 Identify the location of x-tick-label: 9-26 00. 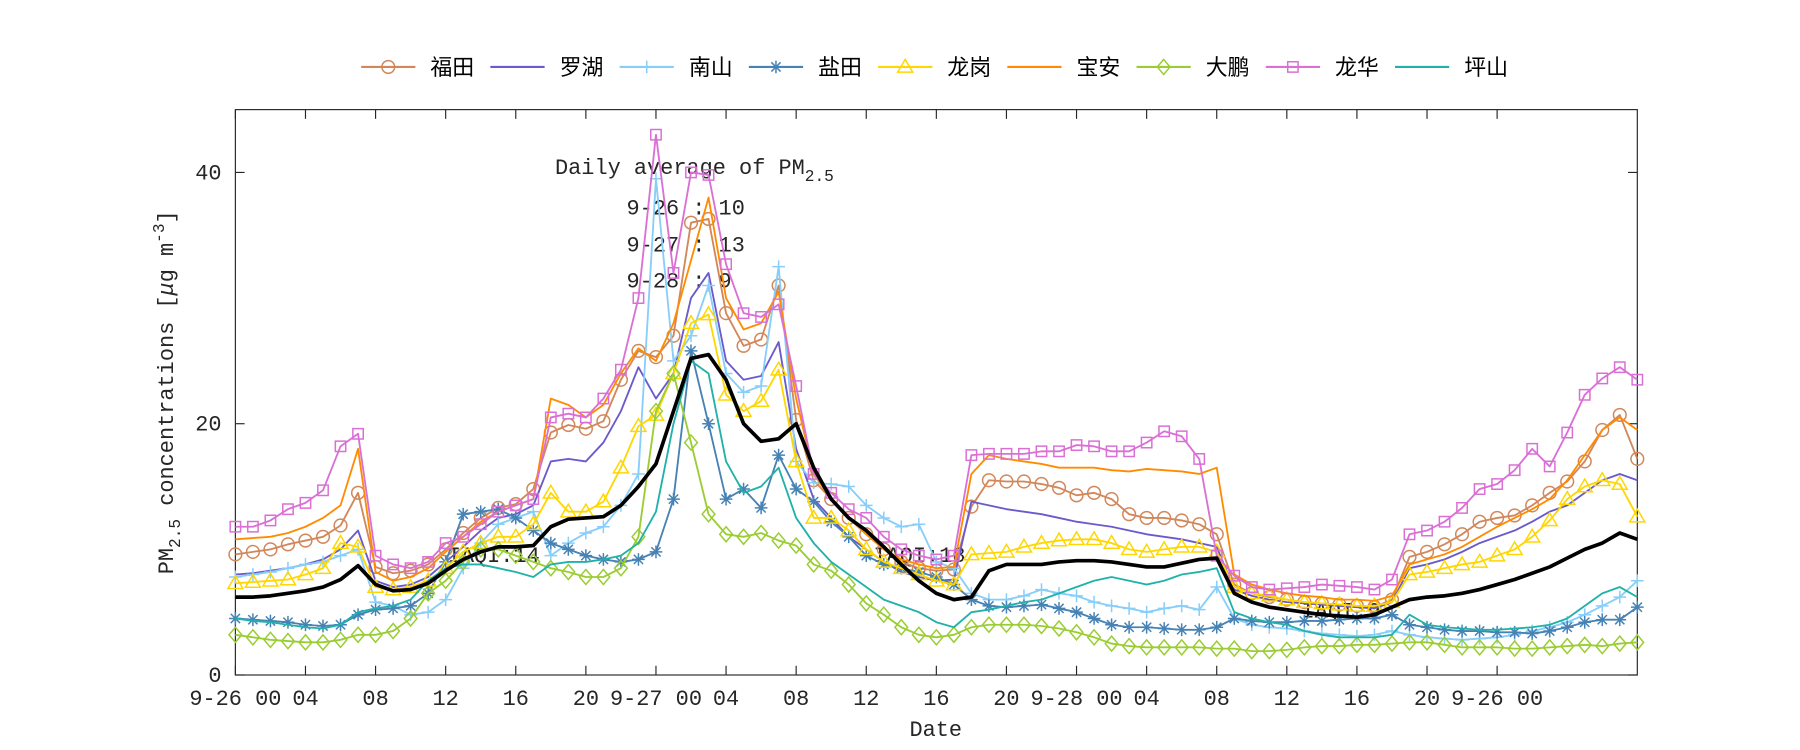
(235, 699).